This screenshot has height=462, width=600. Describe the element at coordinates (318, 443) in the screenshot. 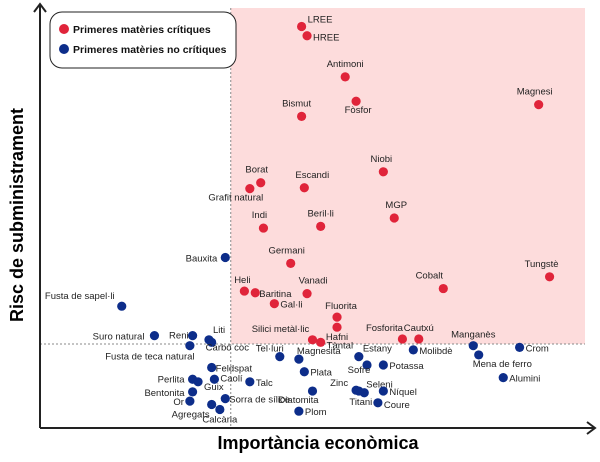

I see `x-axis-title: Importància econòmica` at that location.